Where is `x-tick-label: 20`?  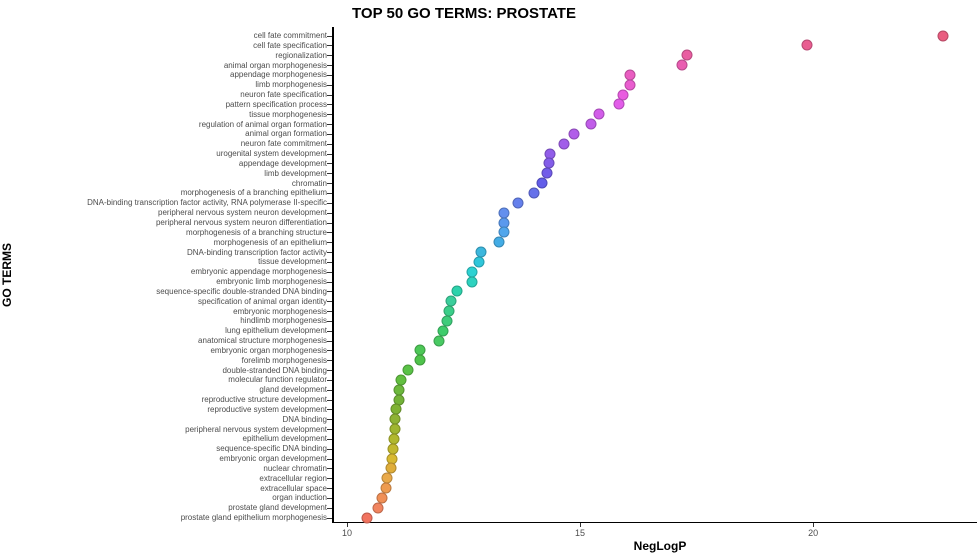 x-tick-label: 20 is located at coordinates (813, 533).